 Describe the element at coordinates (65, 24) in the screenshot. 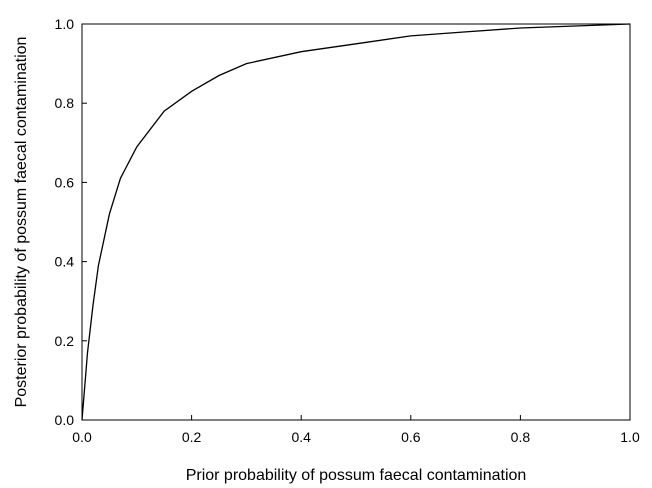

I see `y-tick-label: 1.0` at that location.